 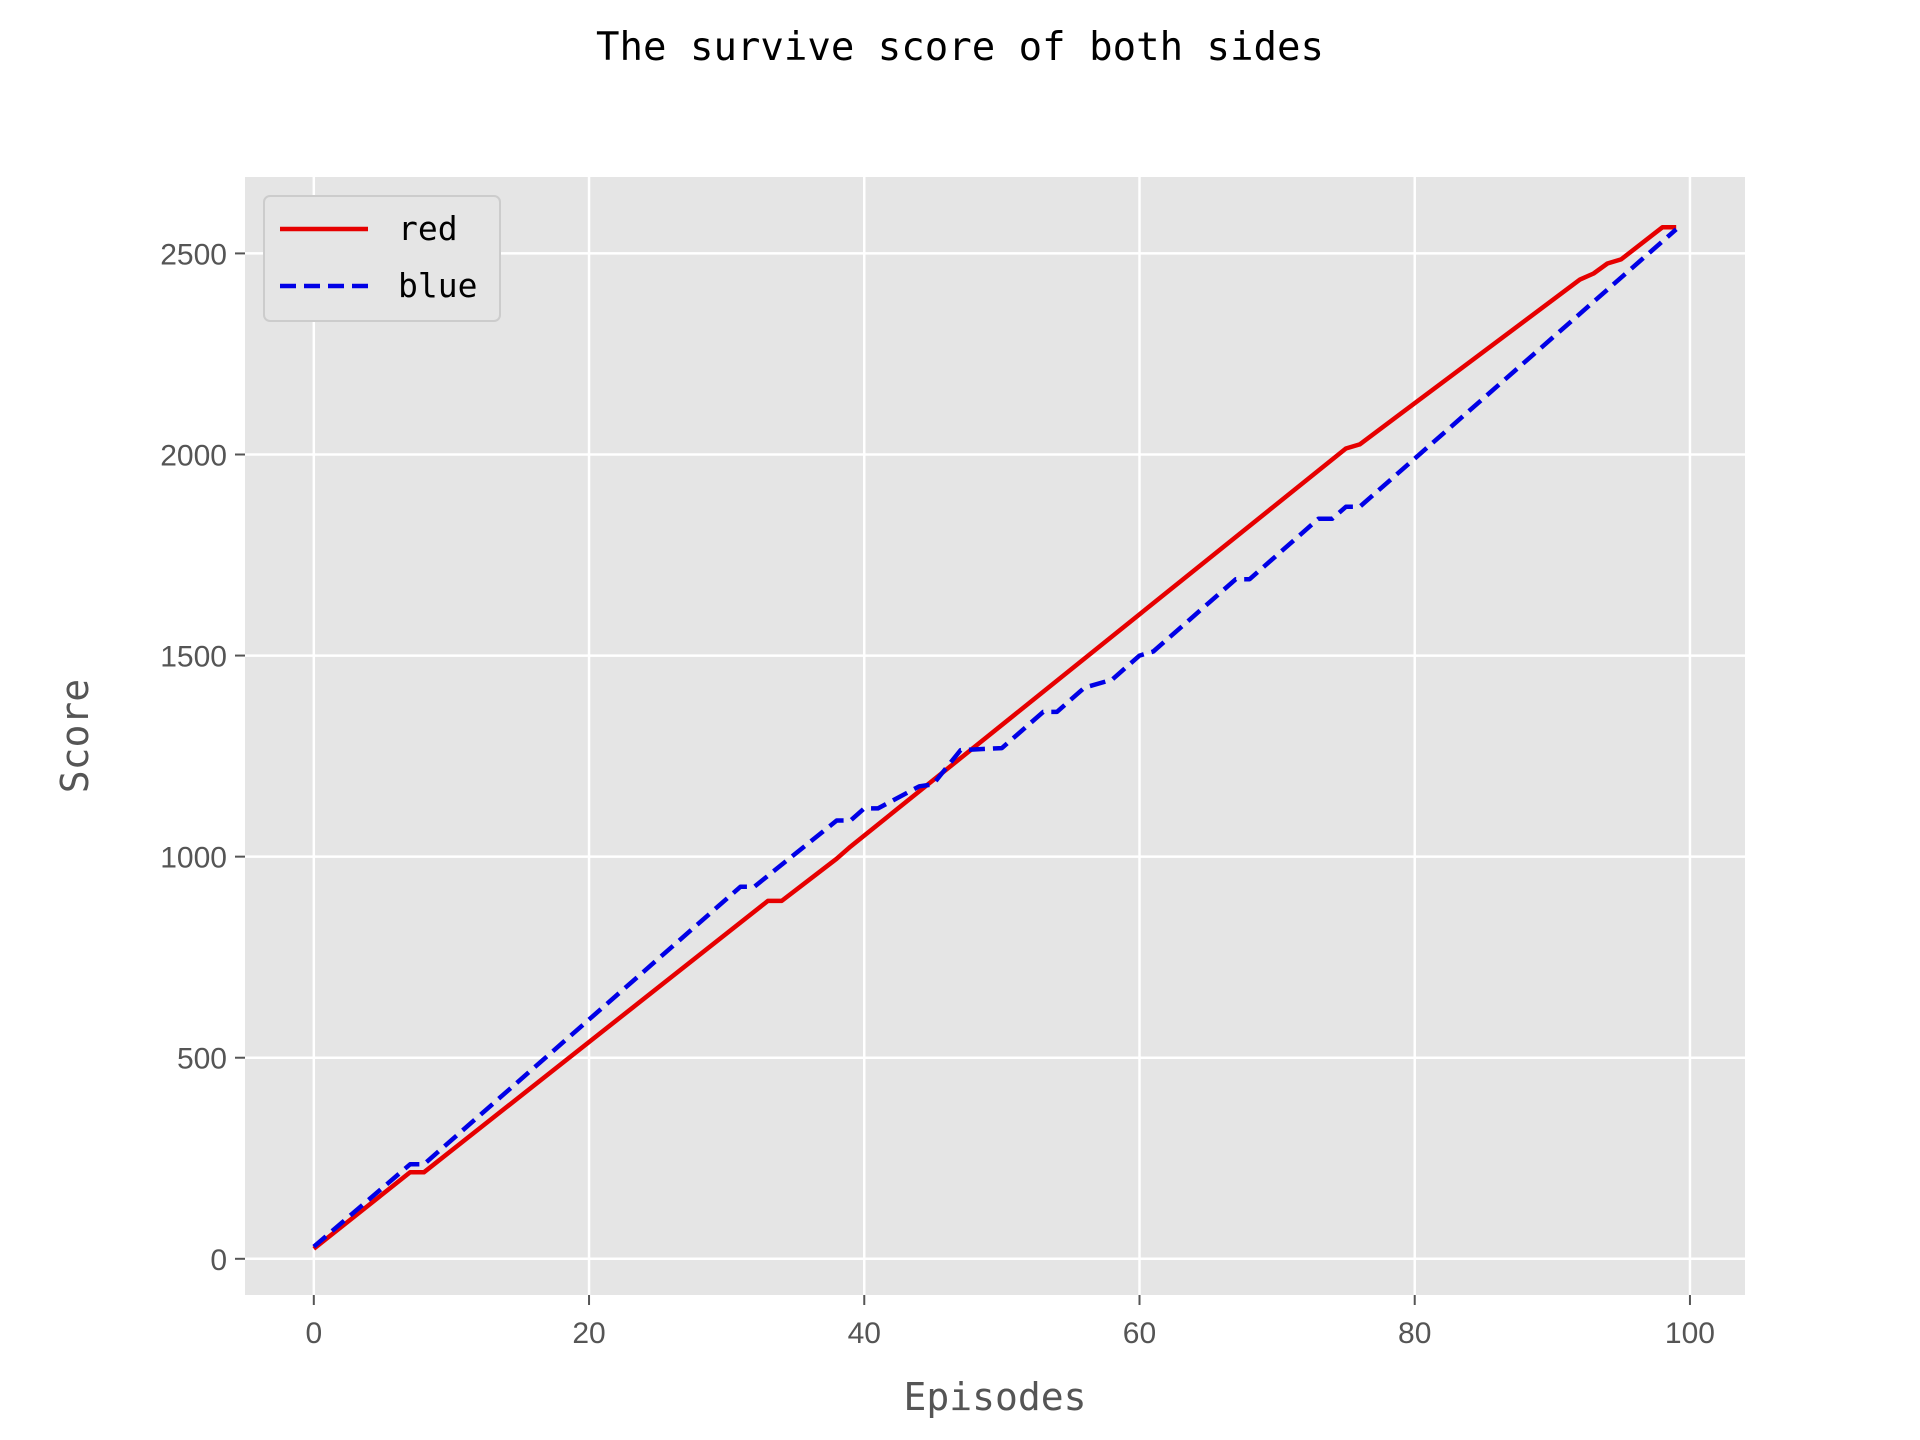 What do you see at coordinates (313, 1333) in the screenshot?
I see `x-tick-label: 0` at bounding box center [313, 1333].